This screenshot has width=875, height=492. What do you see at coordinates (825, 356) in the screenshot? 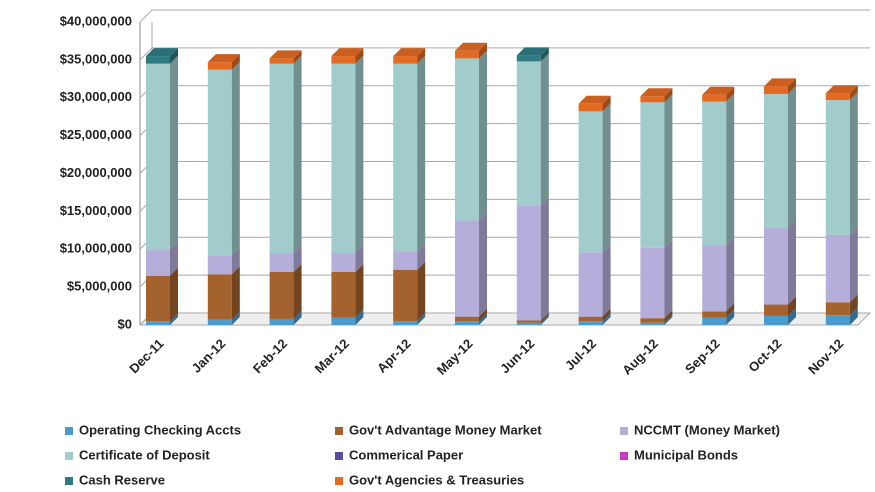
I see `x-tick-label: Nov-12` at bounding box center [825, 356].